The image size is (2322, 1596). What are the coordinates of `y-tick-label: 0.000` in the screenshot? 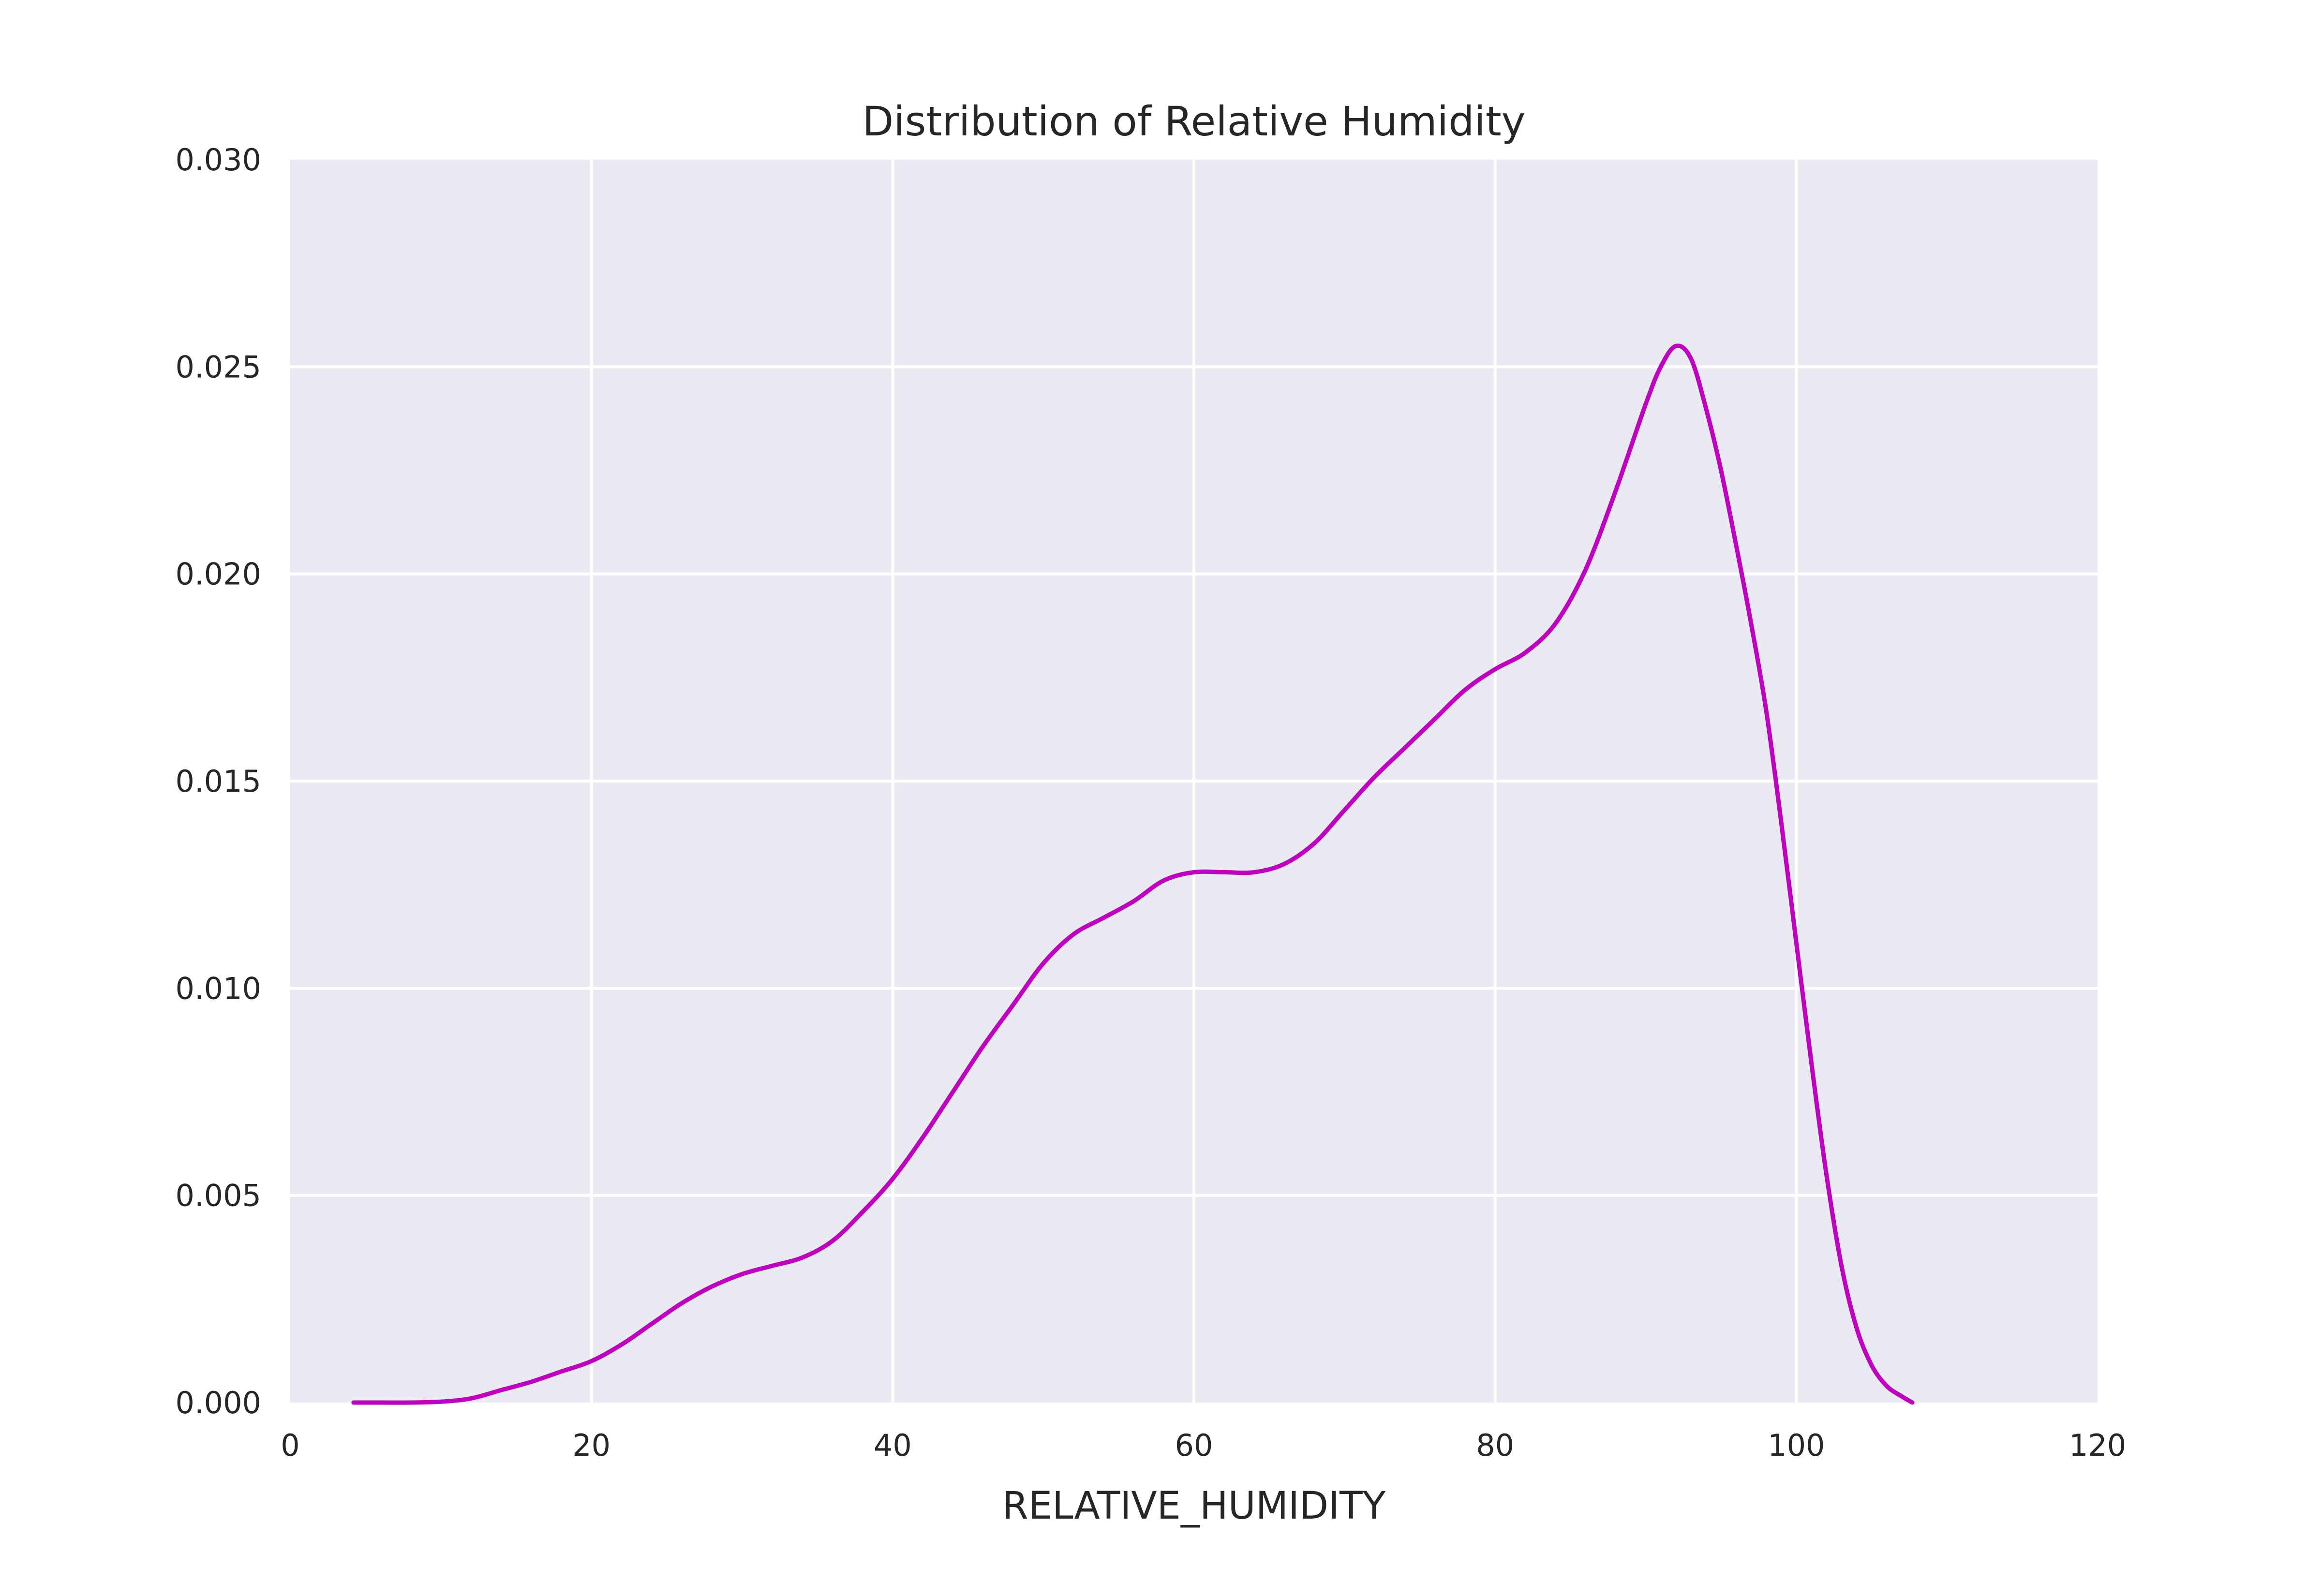 It's located at (219, 1402).